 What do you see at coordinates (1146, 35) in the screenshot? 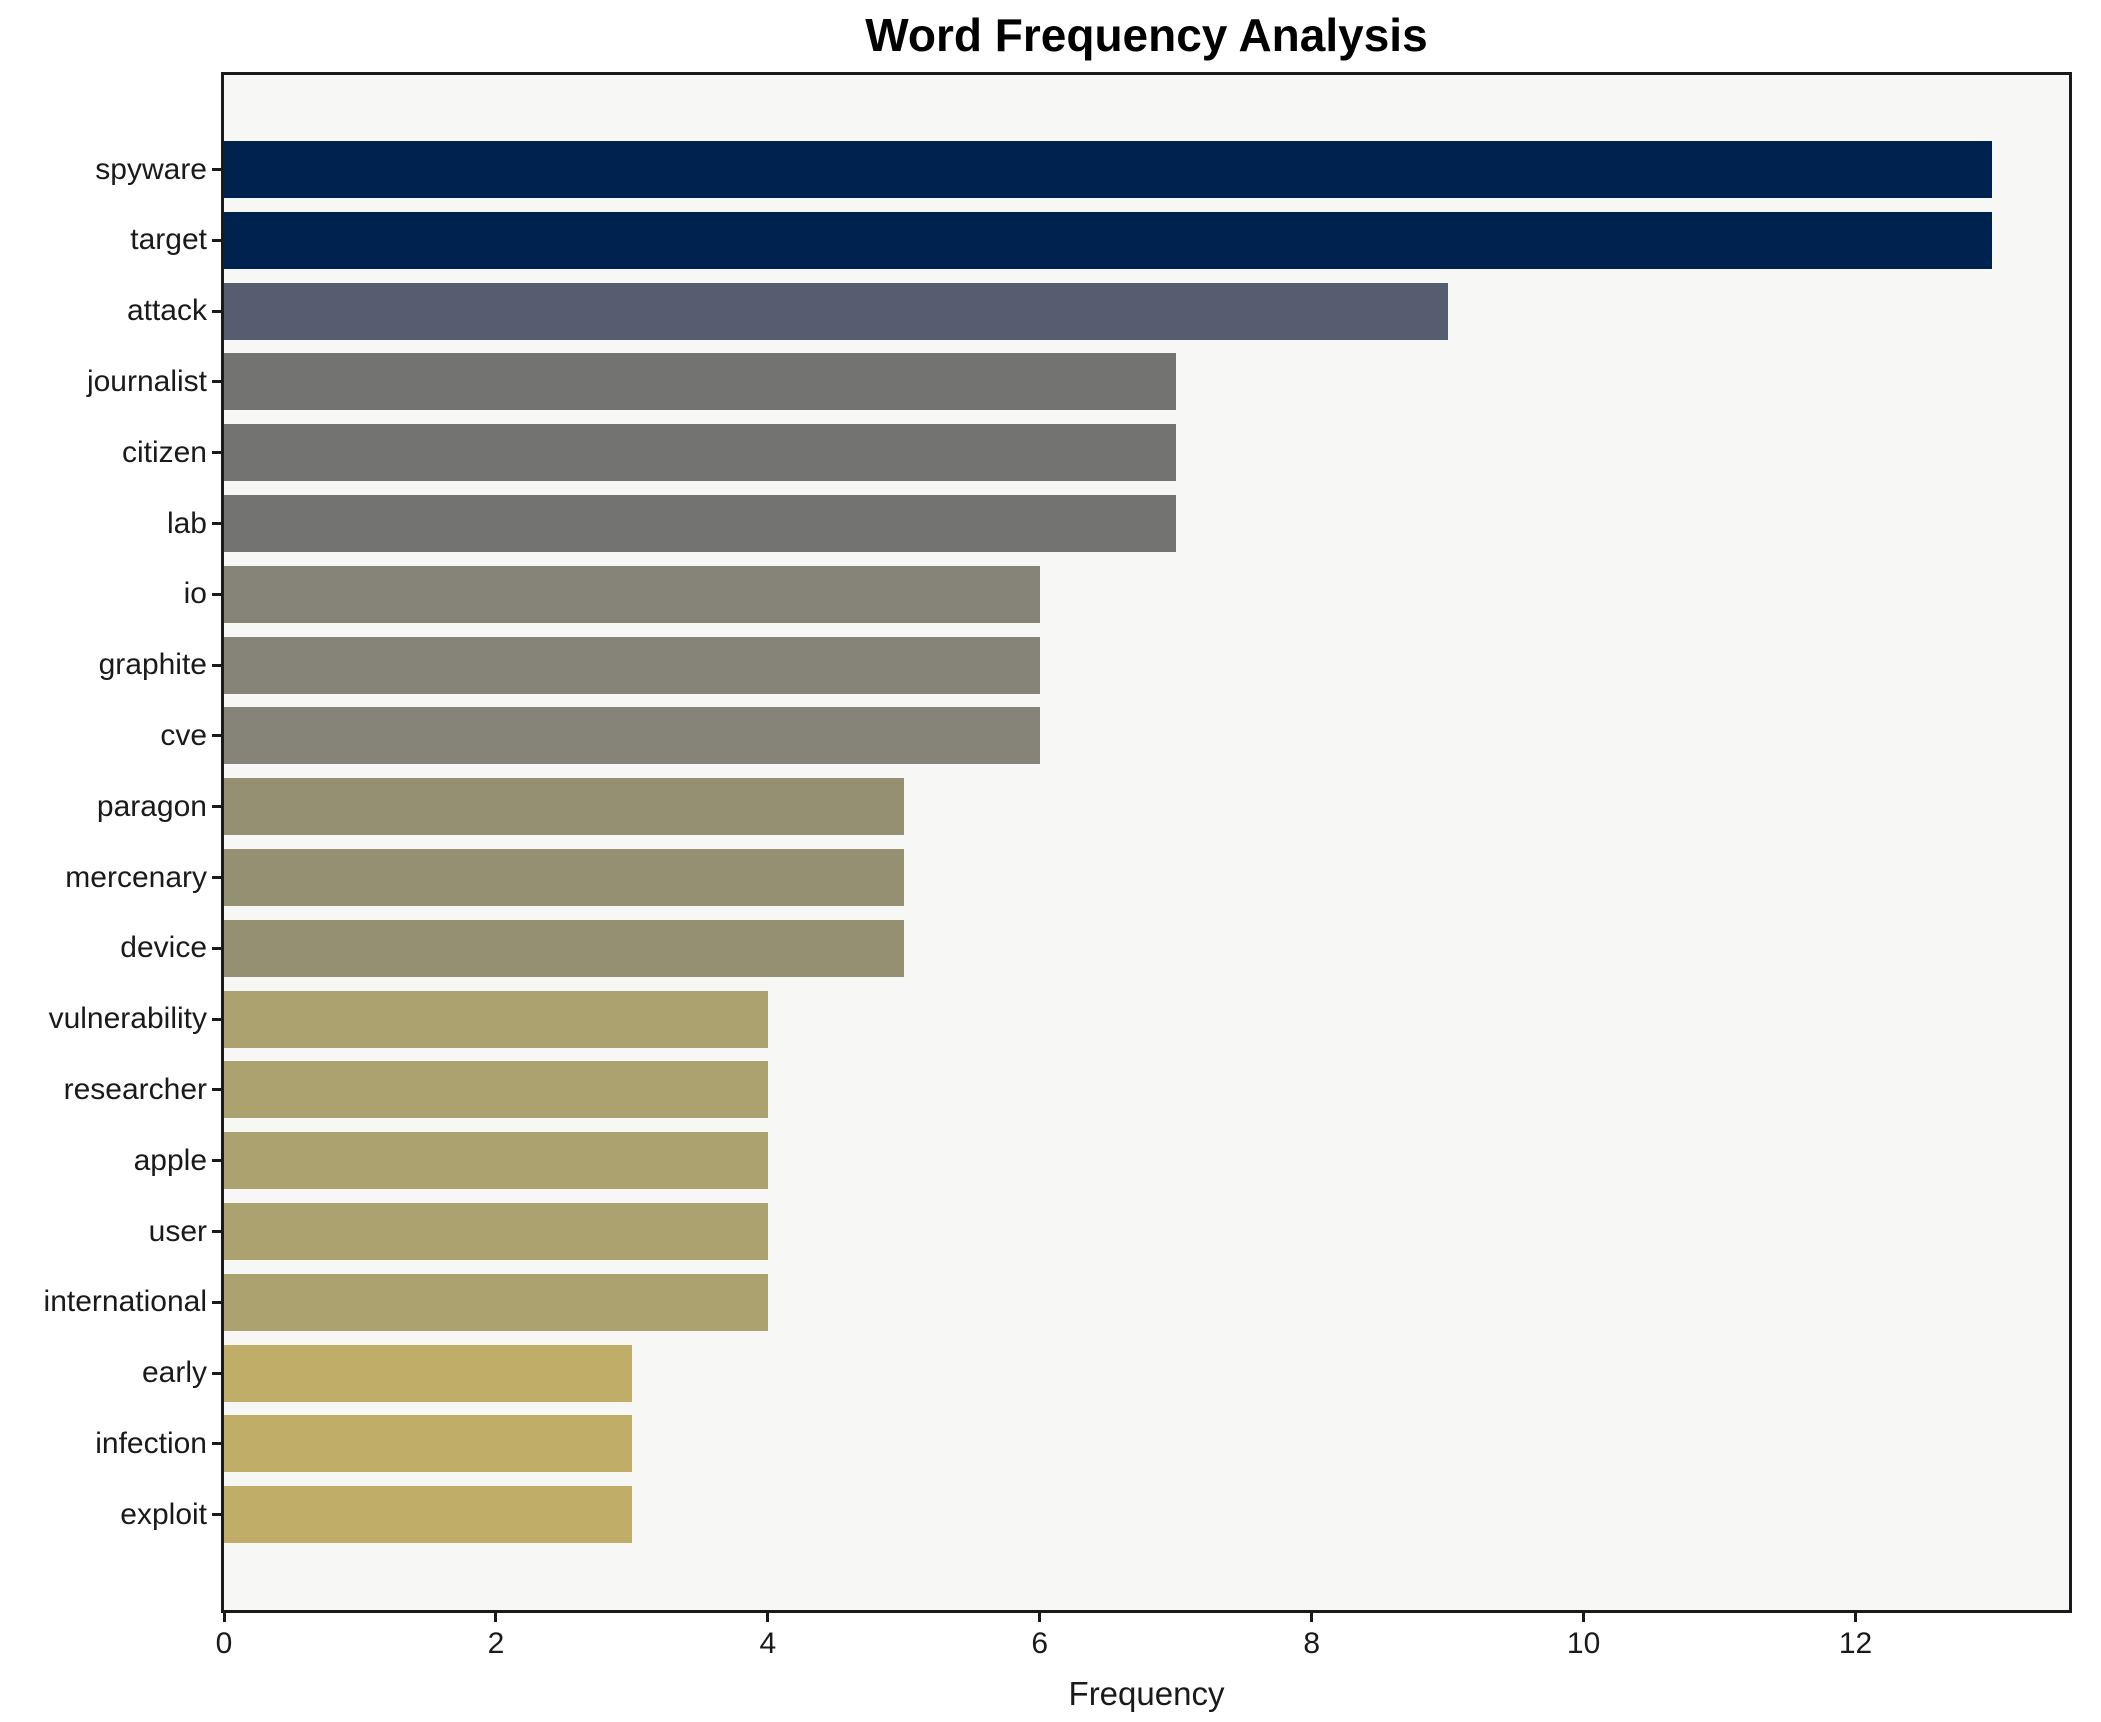
I see `chart-title: Word Frequency Analysis` at bounding box center [1146, 35].